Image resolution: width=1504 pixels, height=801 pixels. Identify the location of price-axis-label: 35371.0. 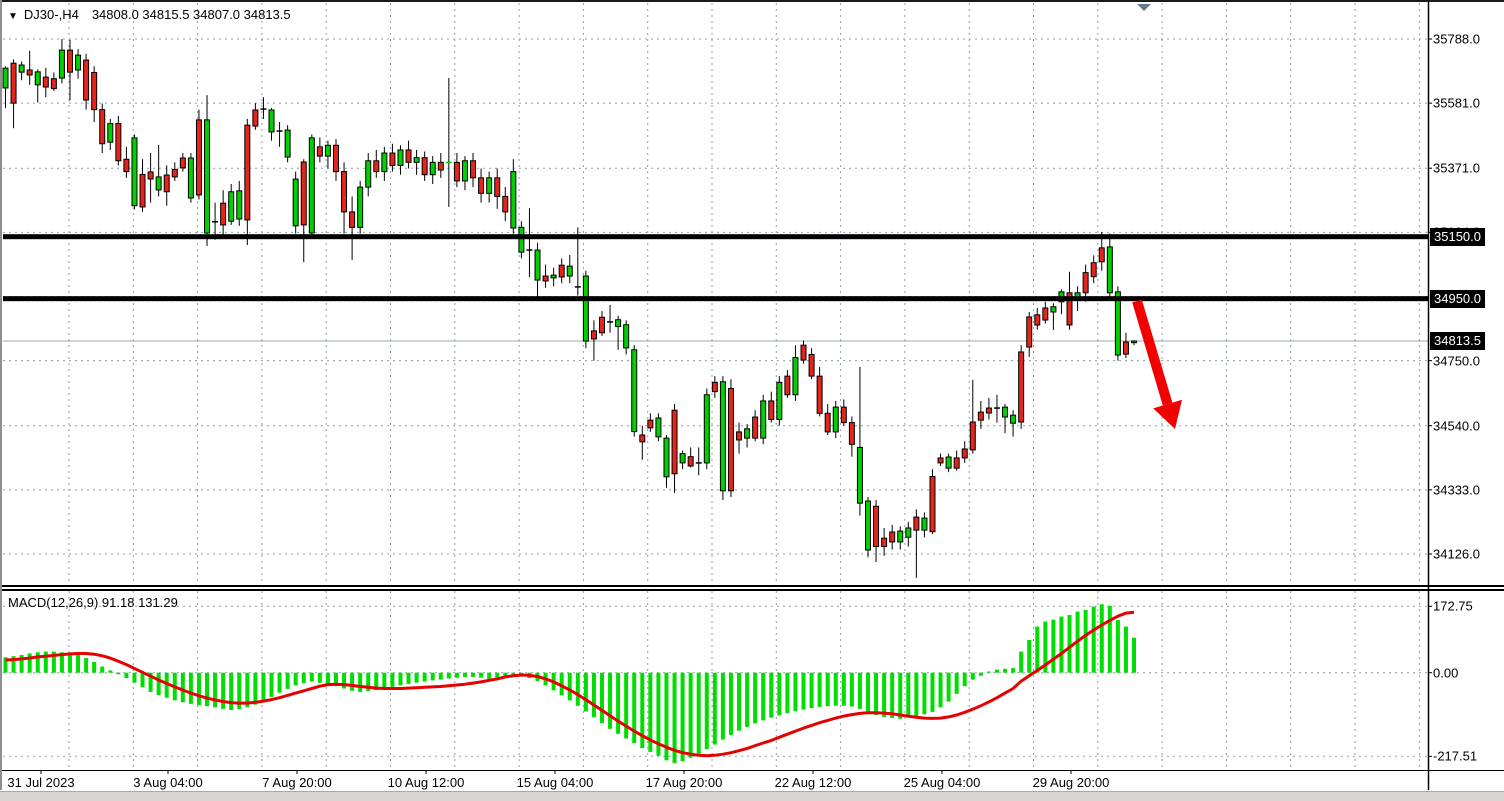
(1456, 168).